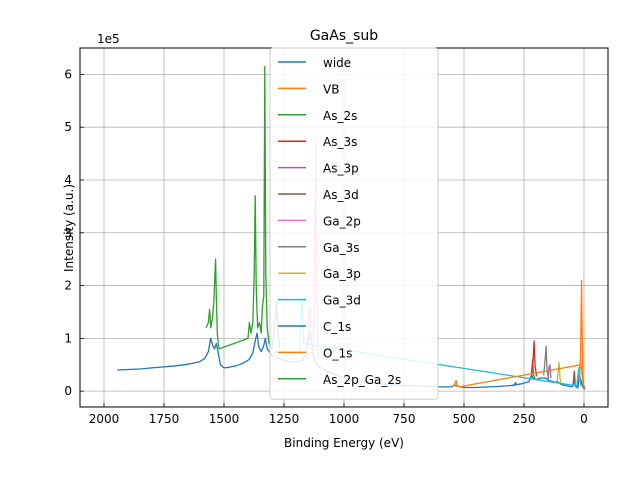  I want to click on legend-label: As_3s, so click(340, 142).